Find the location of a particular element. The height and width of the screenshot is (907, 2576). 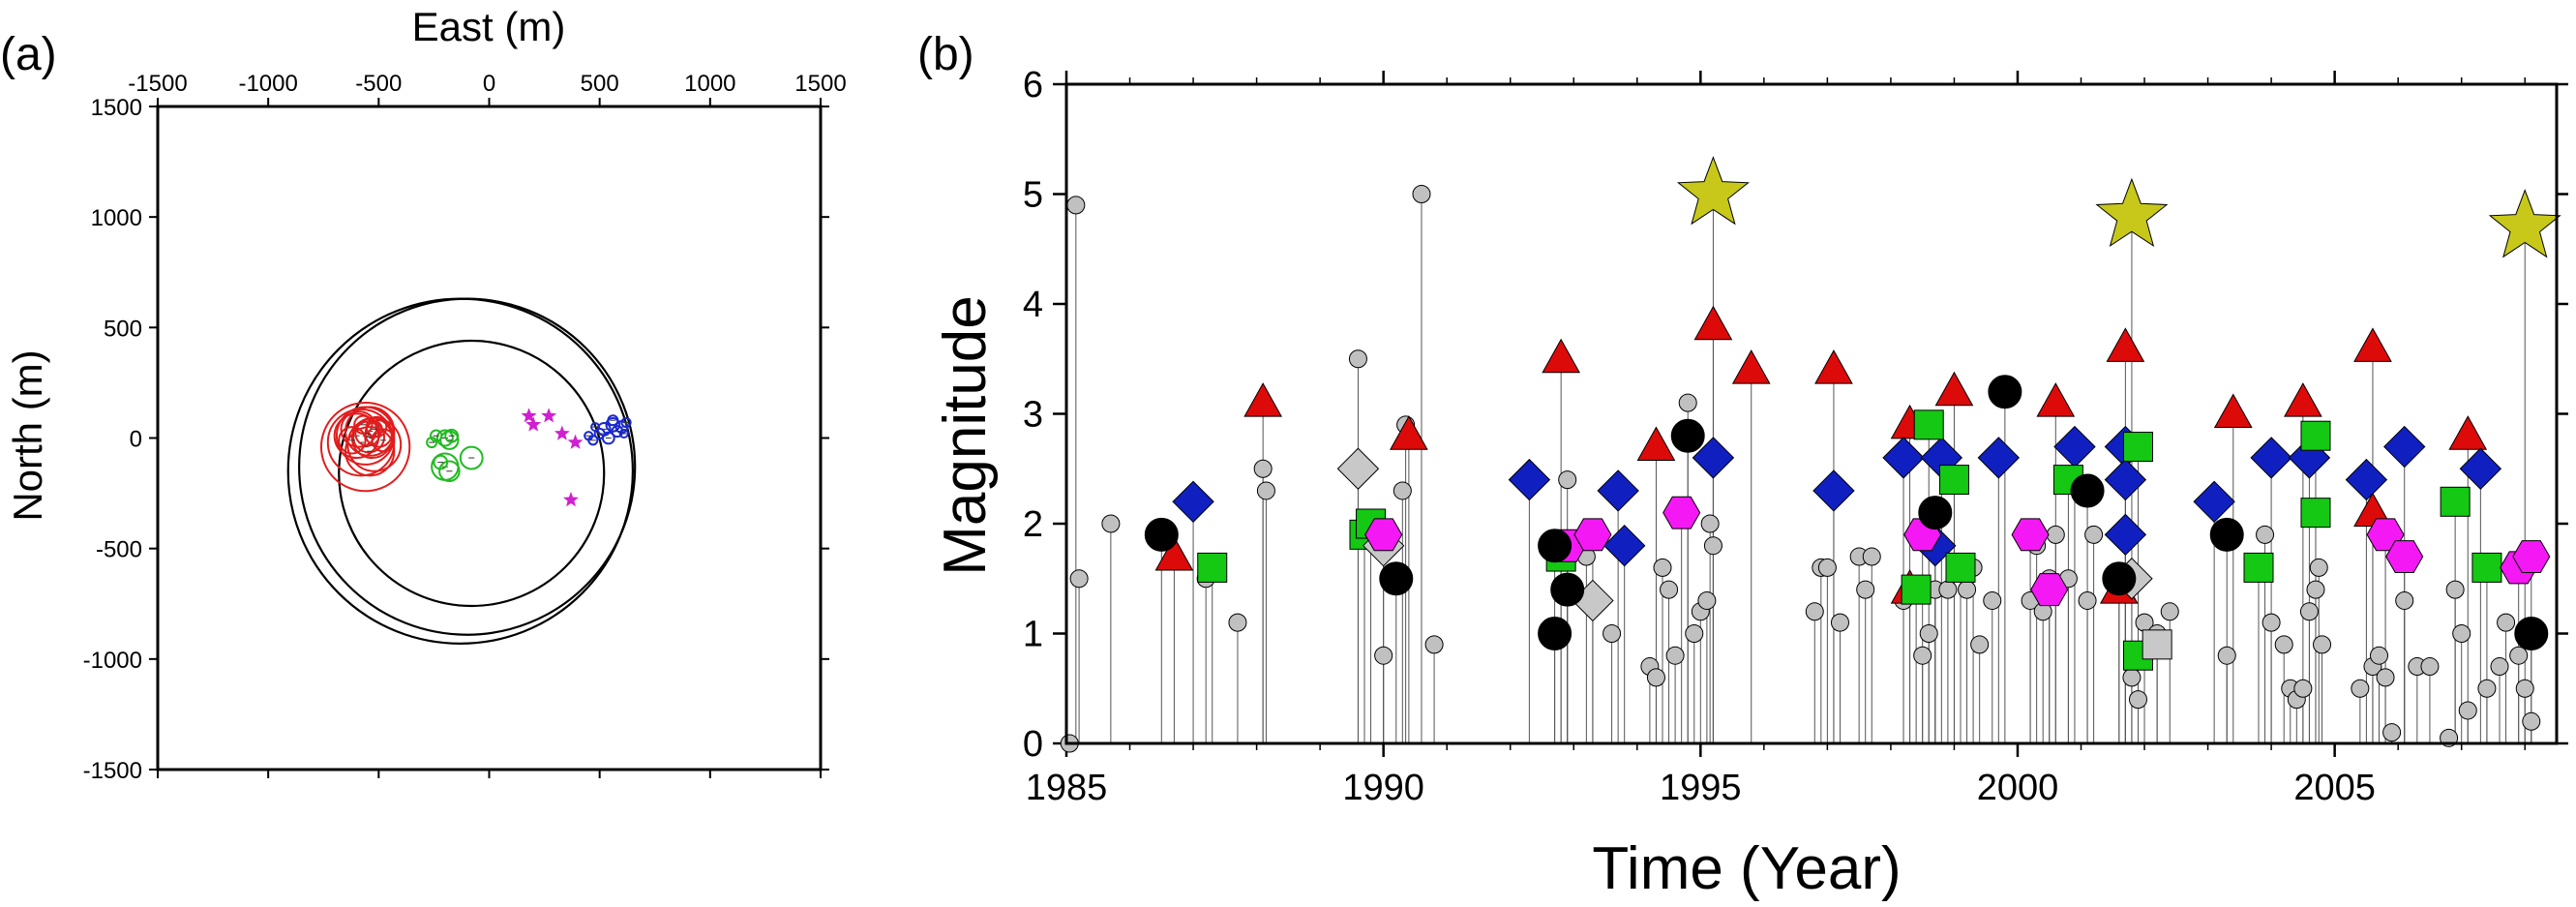

panel-a-ylabel: North (m) is located at coordinates (27, 435).